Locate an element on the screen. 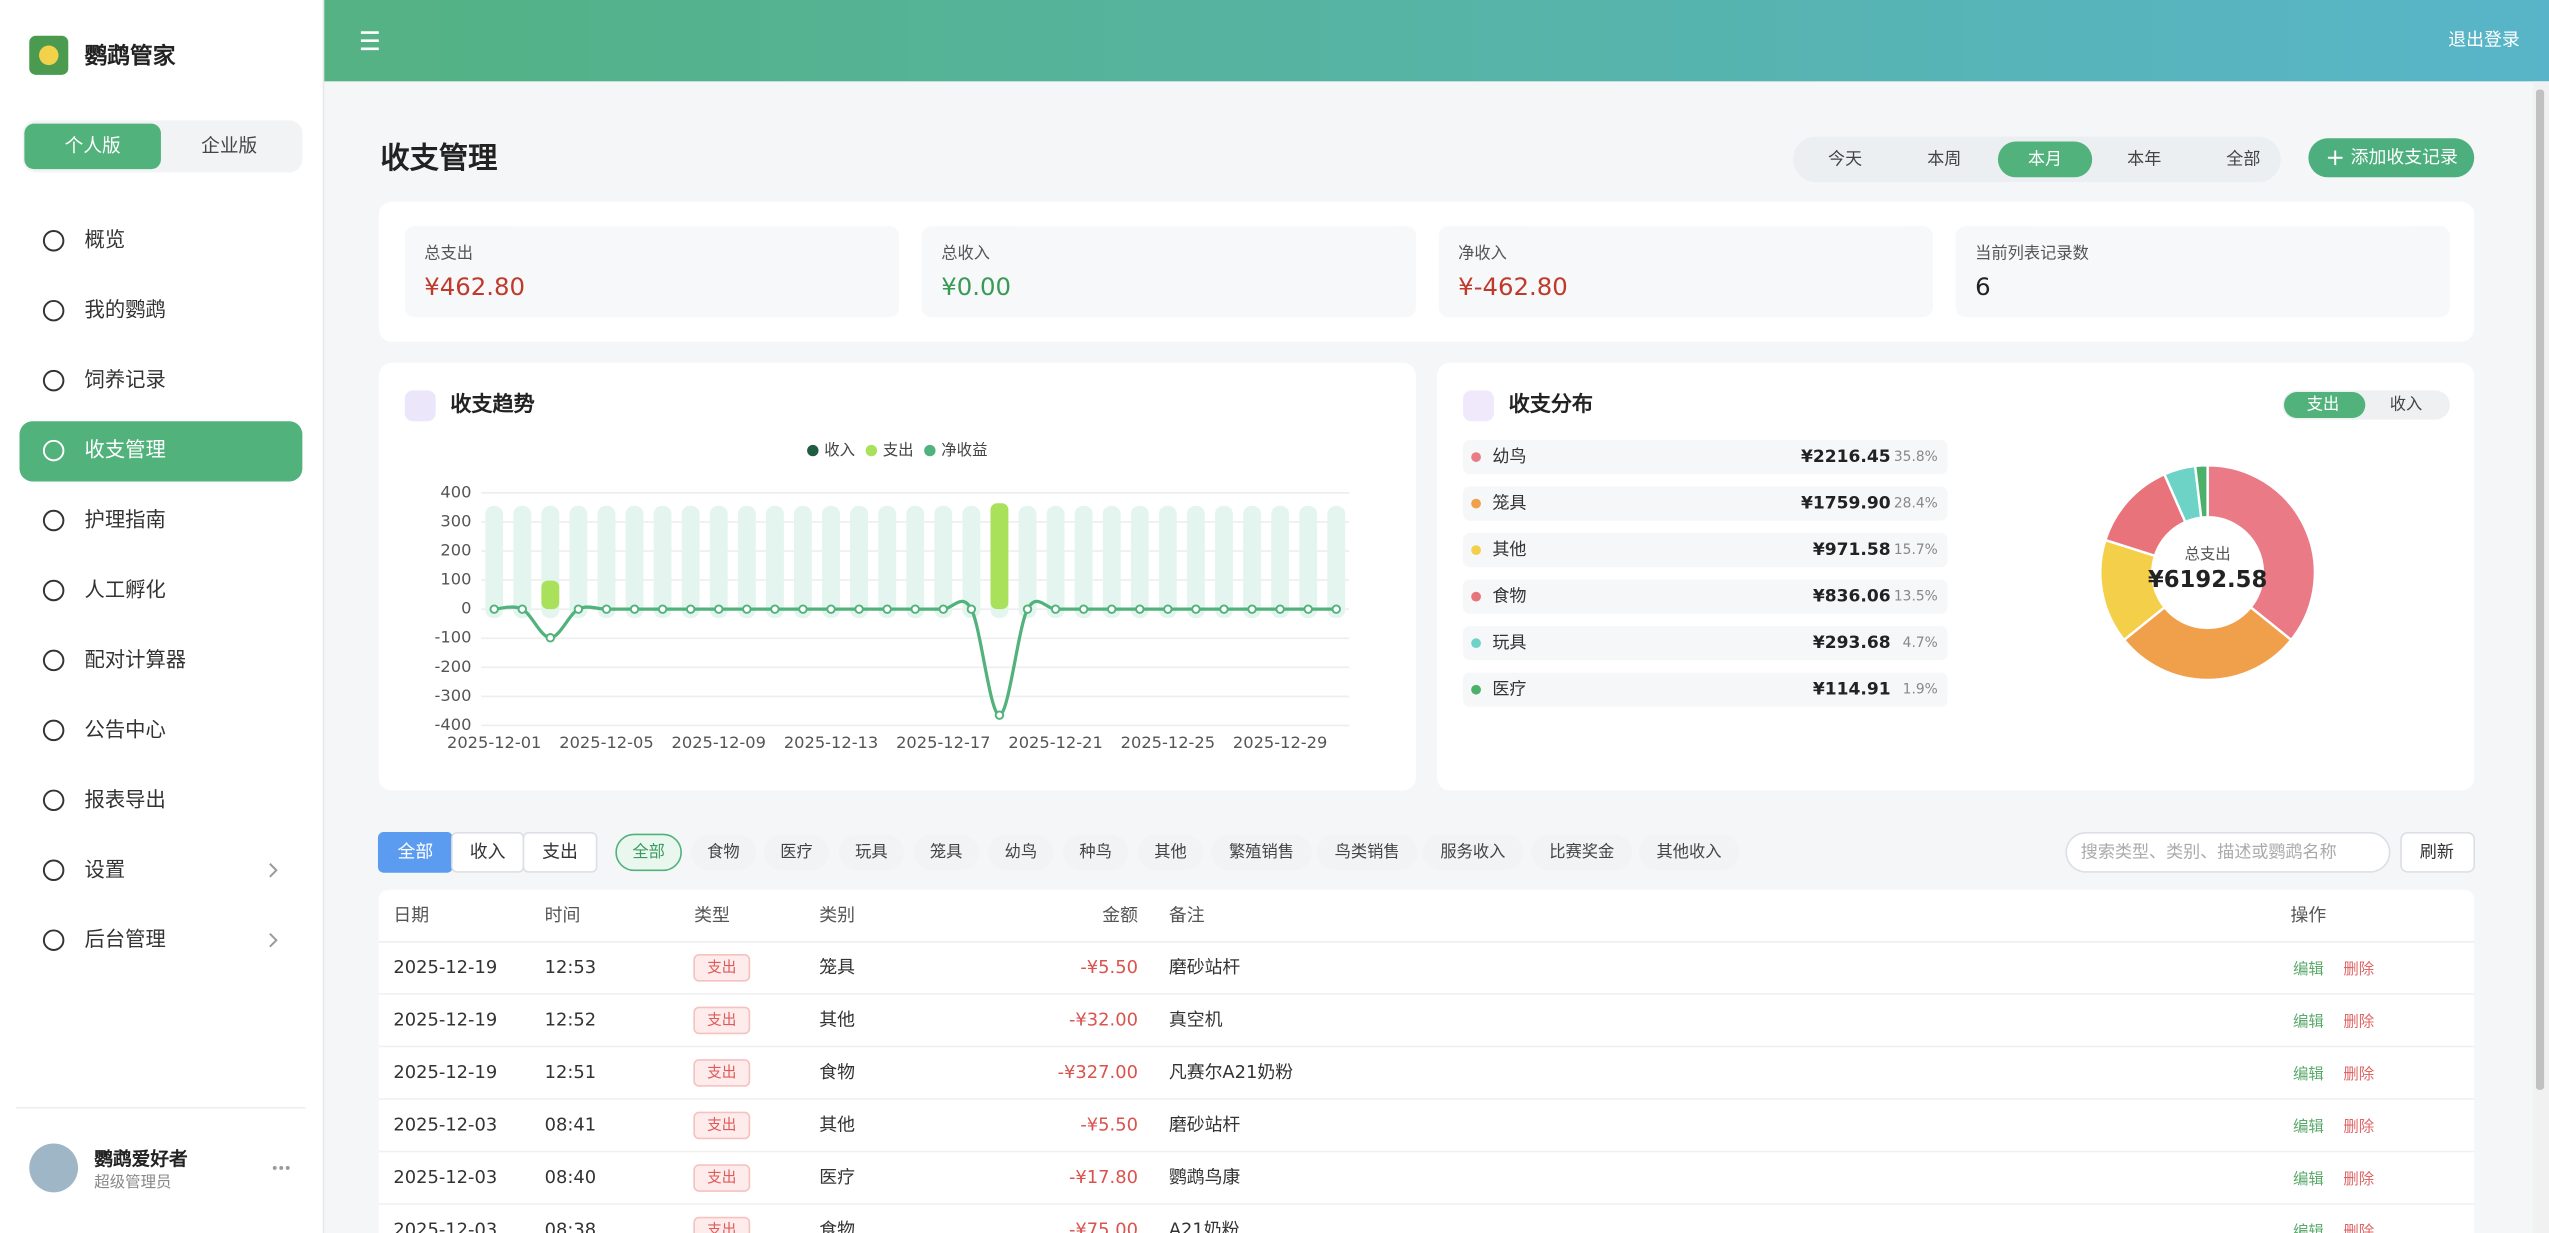  percent-label: 13.5% is located at coordinates (1916, 597).